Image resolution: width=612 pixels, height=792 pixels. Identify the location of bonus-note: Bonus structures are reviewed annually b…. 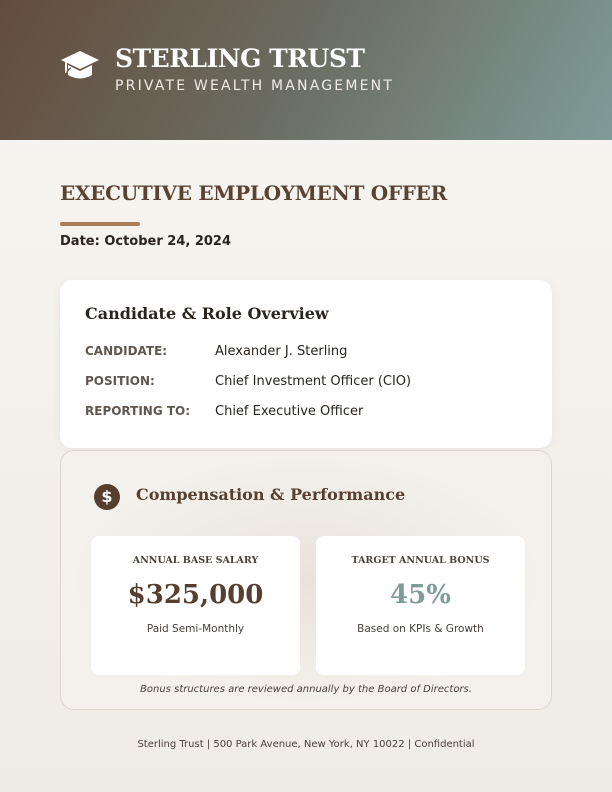
(306, 689).